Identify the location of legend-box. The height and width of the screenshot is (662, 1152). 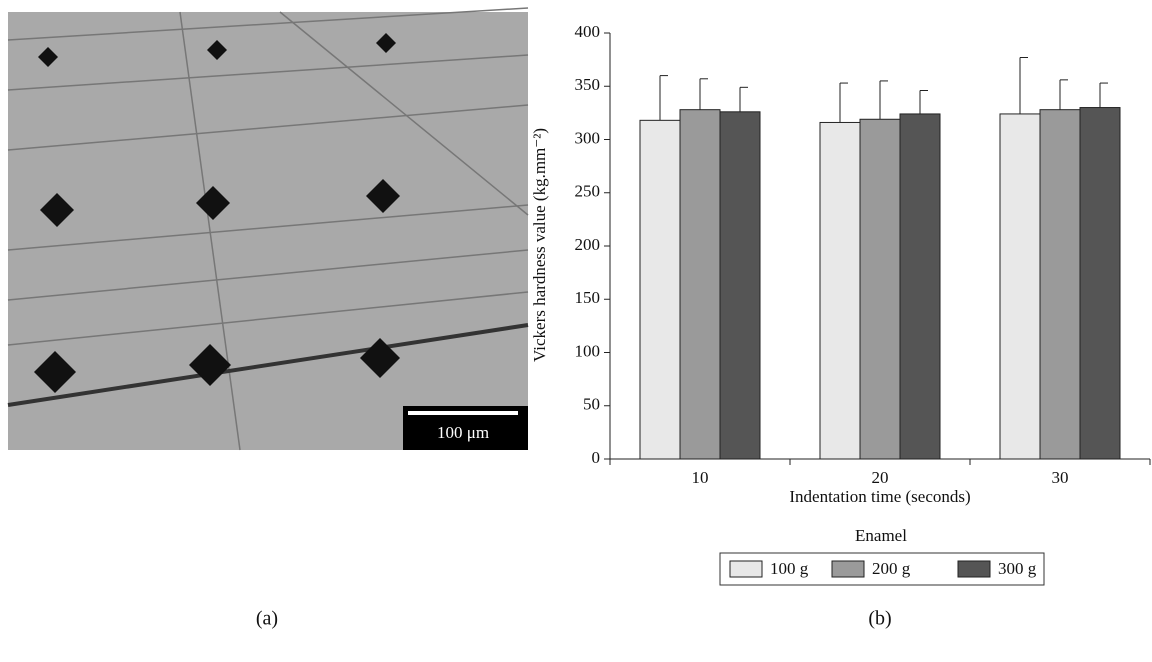
(882, 569).